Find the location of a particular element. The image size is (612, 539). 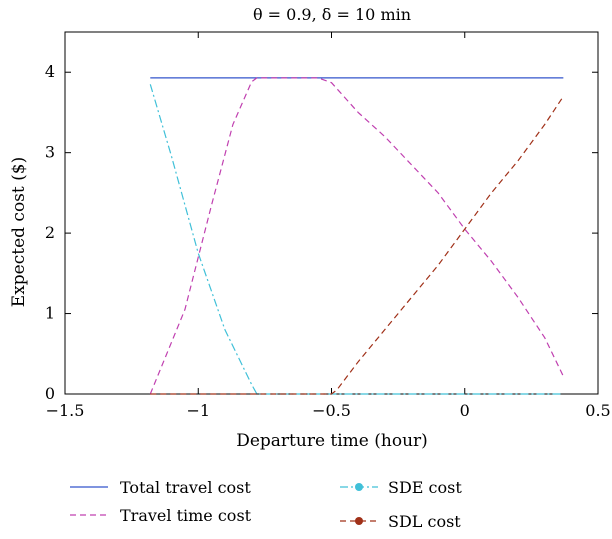

y-tick-label: 0 is located at coordinates (50, 393).